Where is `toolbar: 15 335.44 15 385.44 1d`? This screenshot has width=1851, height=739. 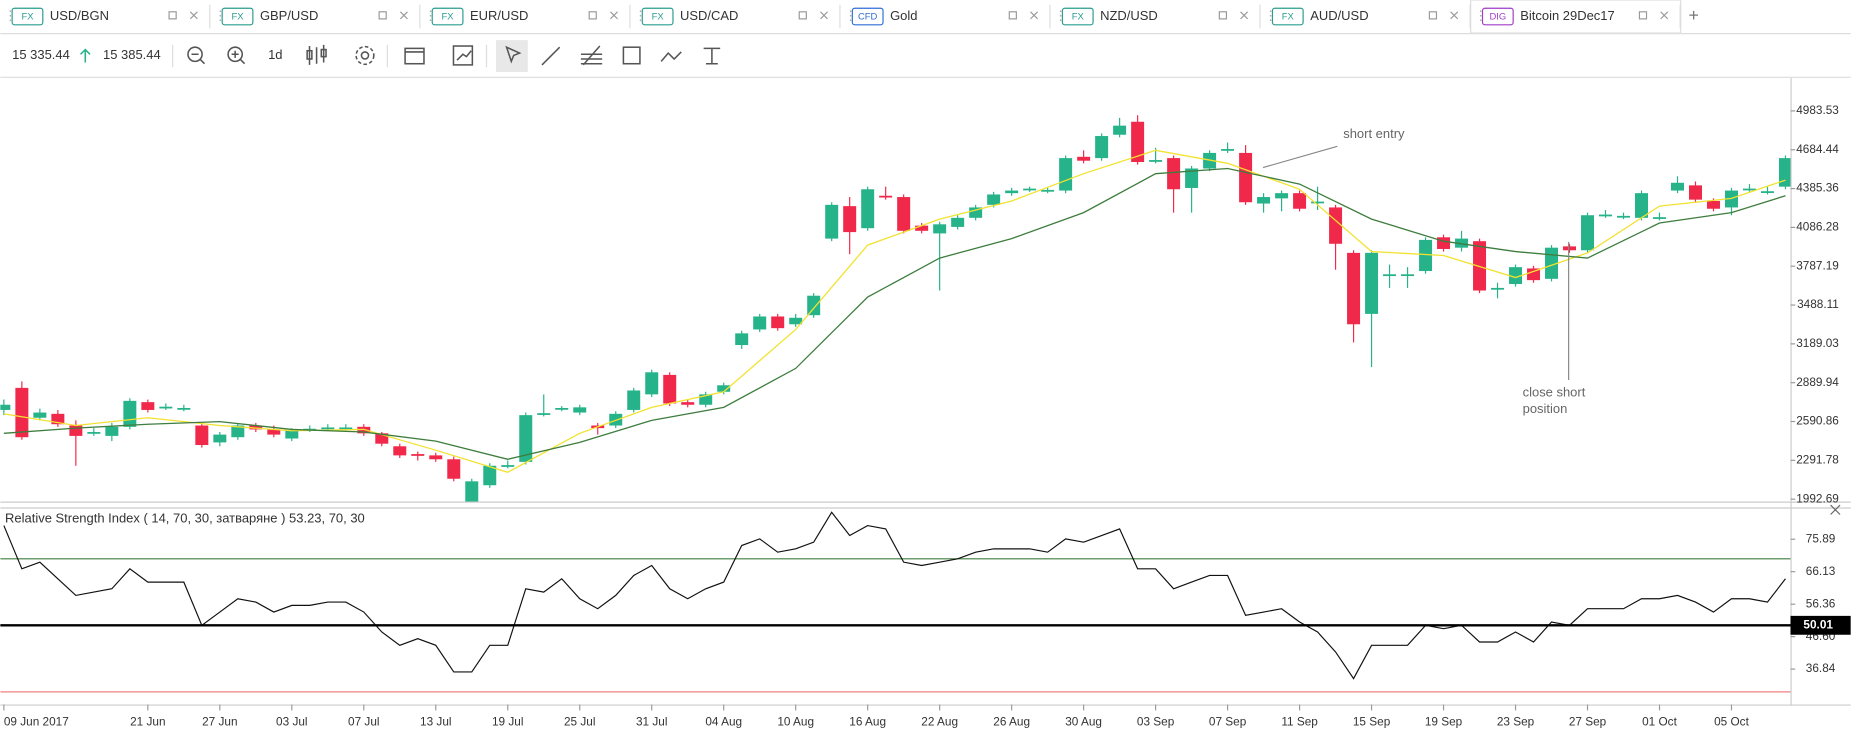 toolbar: 15 335.44 15 385.44 1d is located at coordinates (366, 56).